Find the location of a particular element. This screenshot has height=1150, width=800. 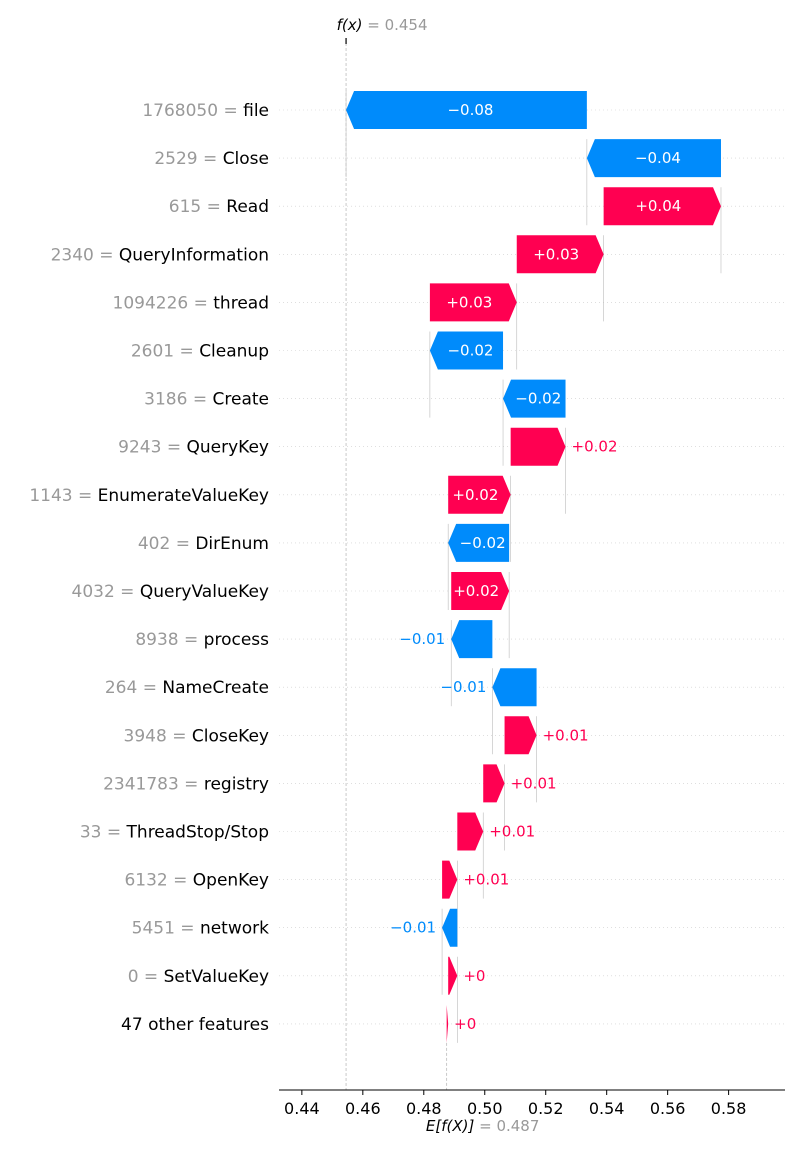

bar-enumeratevaluekey is located at coordinates (479, 494).